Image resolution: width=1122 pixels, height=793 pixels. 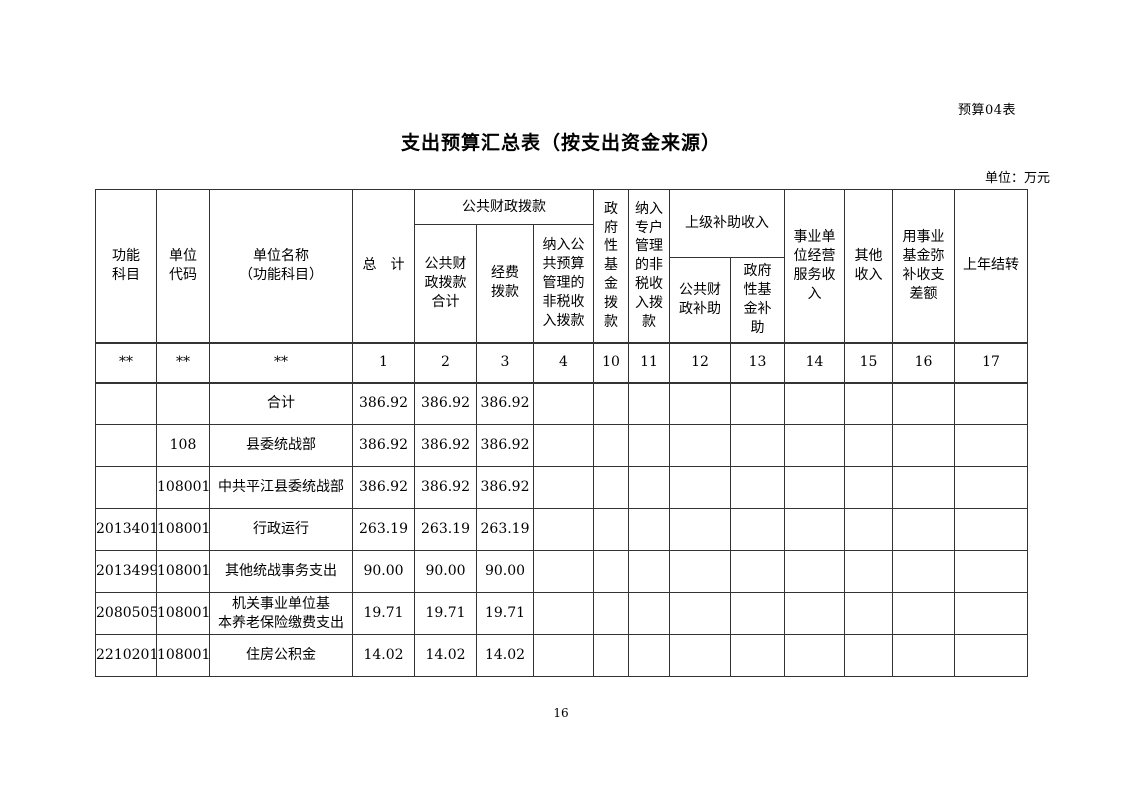 What do you see at coordinates (126, 655) in the screenshot?
I see `cell-function-code: 2210201` at bounding box center [126, 655].